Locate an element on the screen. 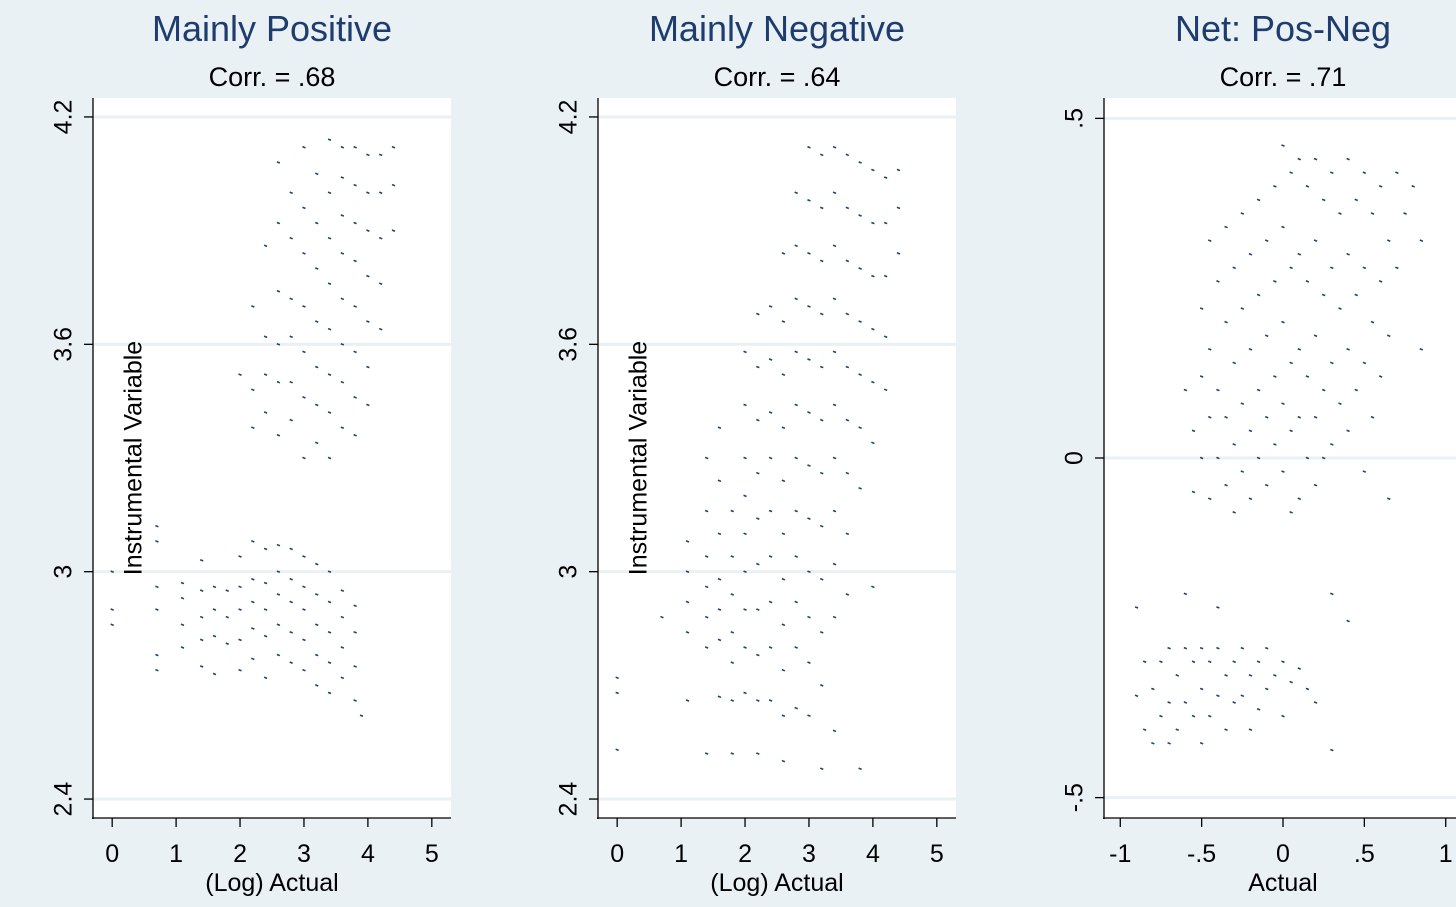 Image resolution: width=1456 pixels, height=907 pixels. y-axis-label: Instrumental Variable is located at coordinates (134, 458).